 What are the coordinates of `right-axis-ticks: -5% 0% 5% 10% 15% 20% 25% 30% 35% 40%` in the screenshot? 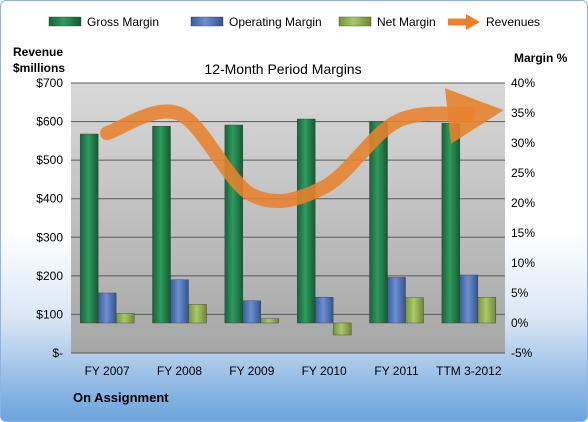 It's located at (523, 218).